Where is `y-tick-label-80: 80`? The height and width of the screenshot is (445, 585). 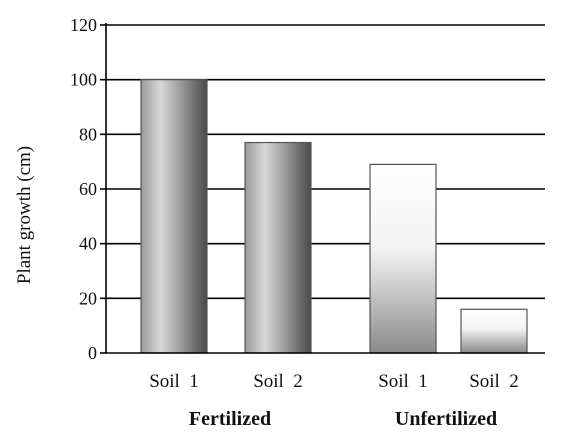
y-tick-label-80: 80 is located at coordinates (88, 134).